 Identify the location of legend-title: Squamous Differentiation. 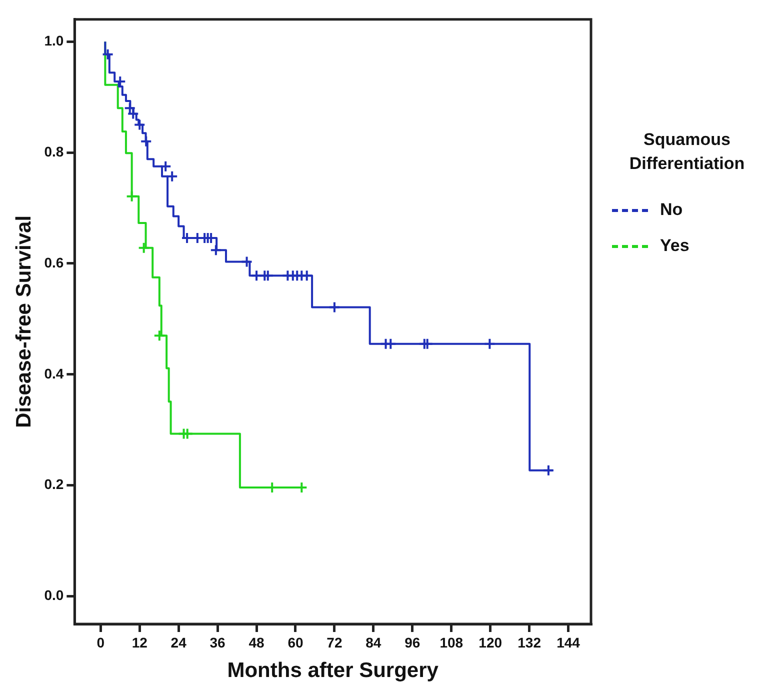
(687, 152).